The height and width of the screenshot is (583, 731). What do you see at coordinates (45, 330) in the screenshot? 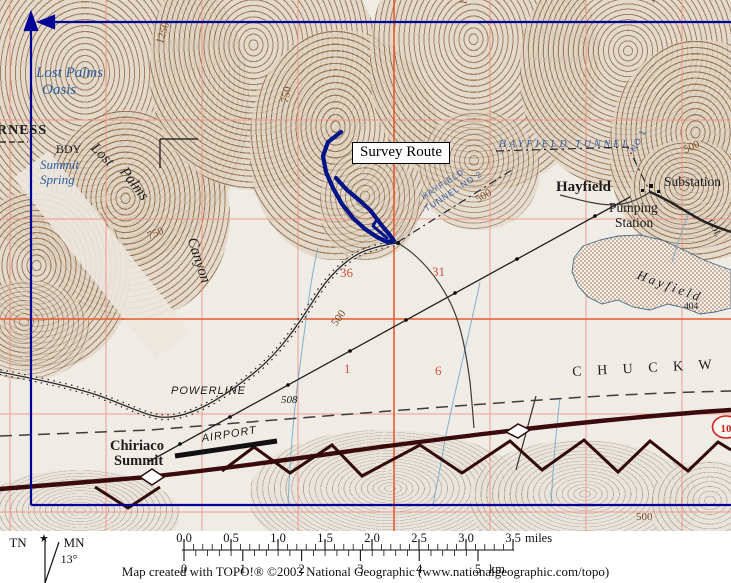
I see `hills-left-small` at bounding box center [45, 330].